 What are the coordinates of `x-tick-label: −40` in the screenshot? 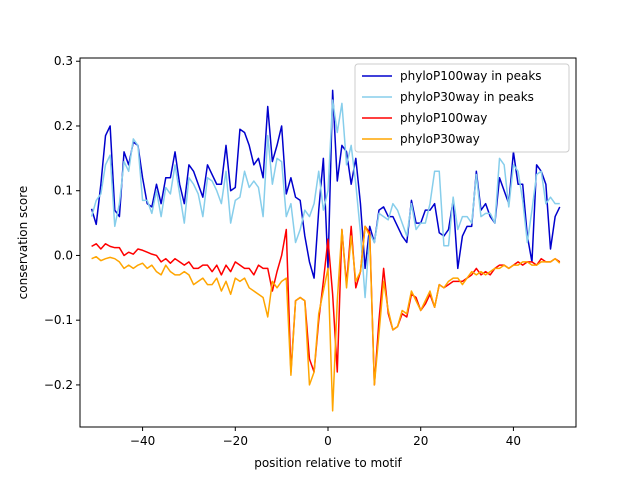 It's located at (142, 441).